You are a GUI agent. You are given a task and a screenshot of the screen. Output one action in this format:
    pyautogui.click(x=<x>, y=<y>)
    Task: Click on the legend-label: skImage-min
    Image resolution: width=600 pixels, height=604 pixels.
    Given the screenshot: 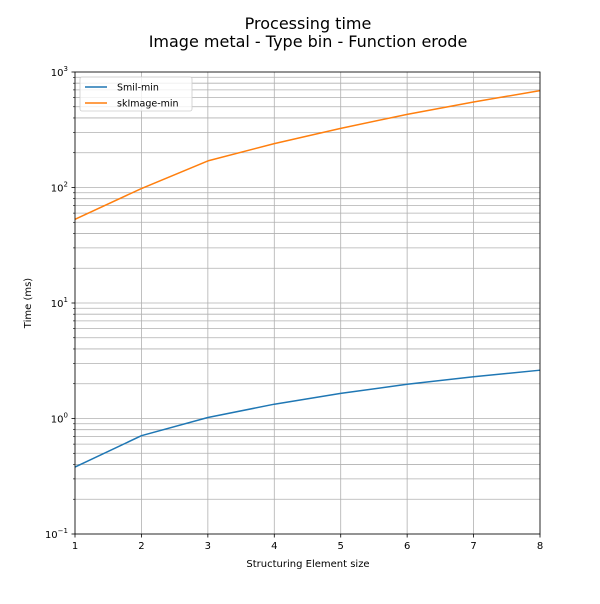 What is the action you would take?
    pyautogui.click(x=148, y=104)
    